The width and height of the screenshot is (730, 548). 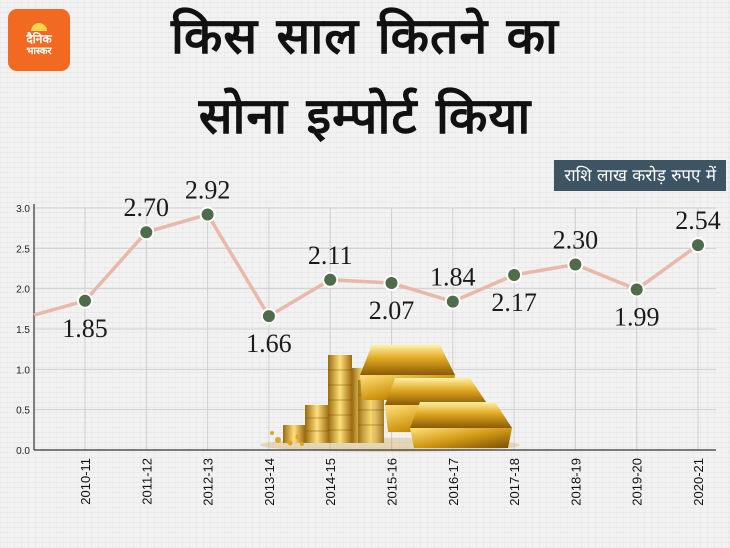 I want to click on y-tick-label: 1.0, so click(x=23, y=370).